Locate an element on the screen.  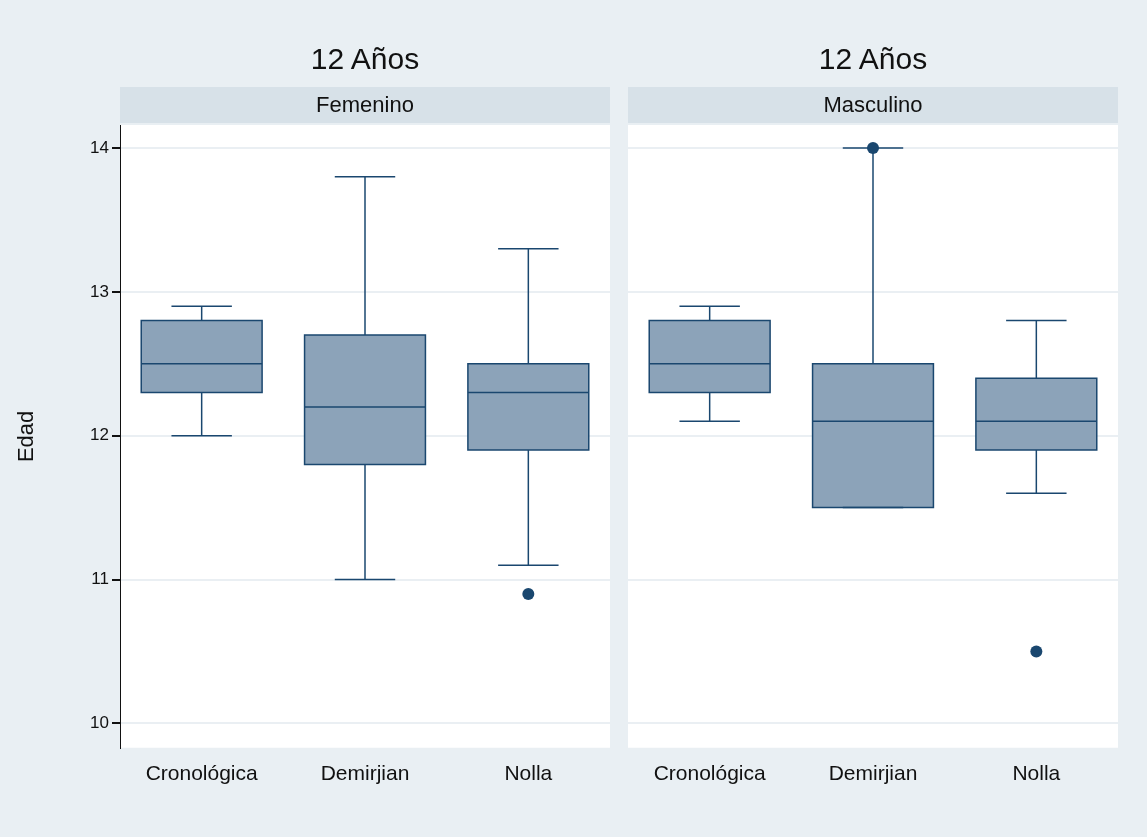
y-tick-label: 13 is located at coordinates (99, 291).